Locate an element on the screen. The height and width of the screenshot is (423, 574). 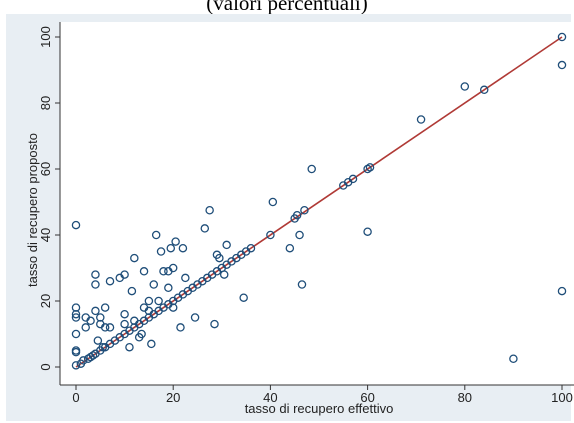
y-axis-label: tasso di recupero proposto is located at coordinates (32, 210).